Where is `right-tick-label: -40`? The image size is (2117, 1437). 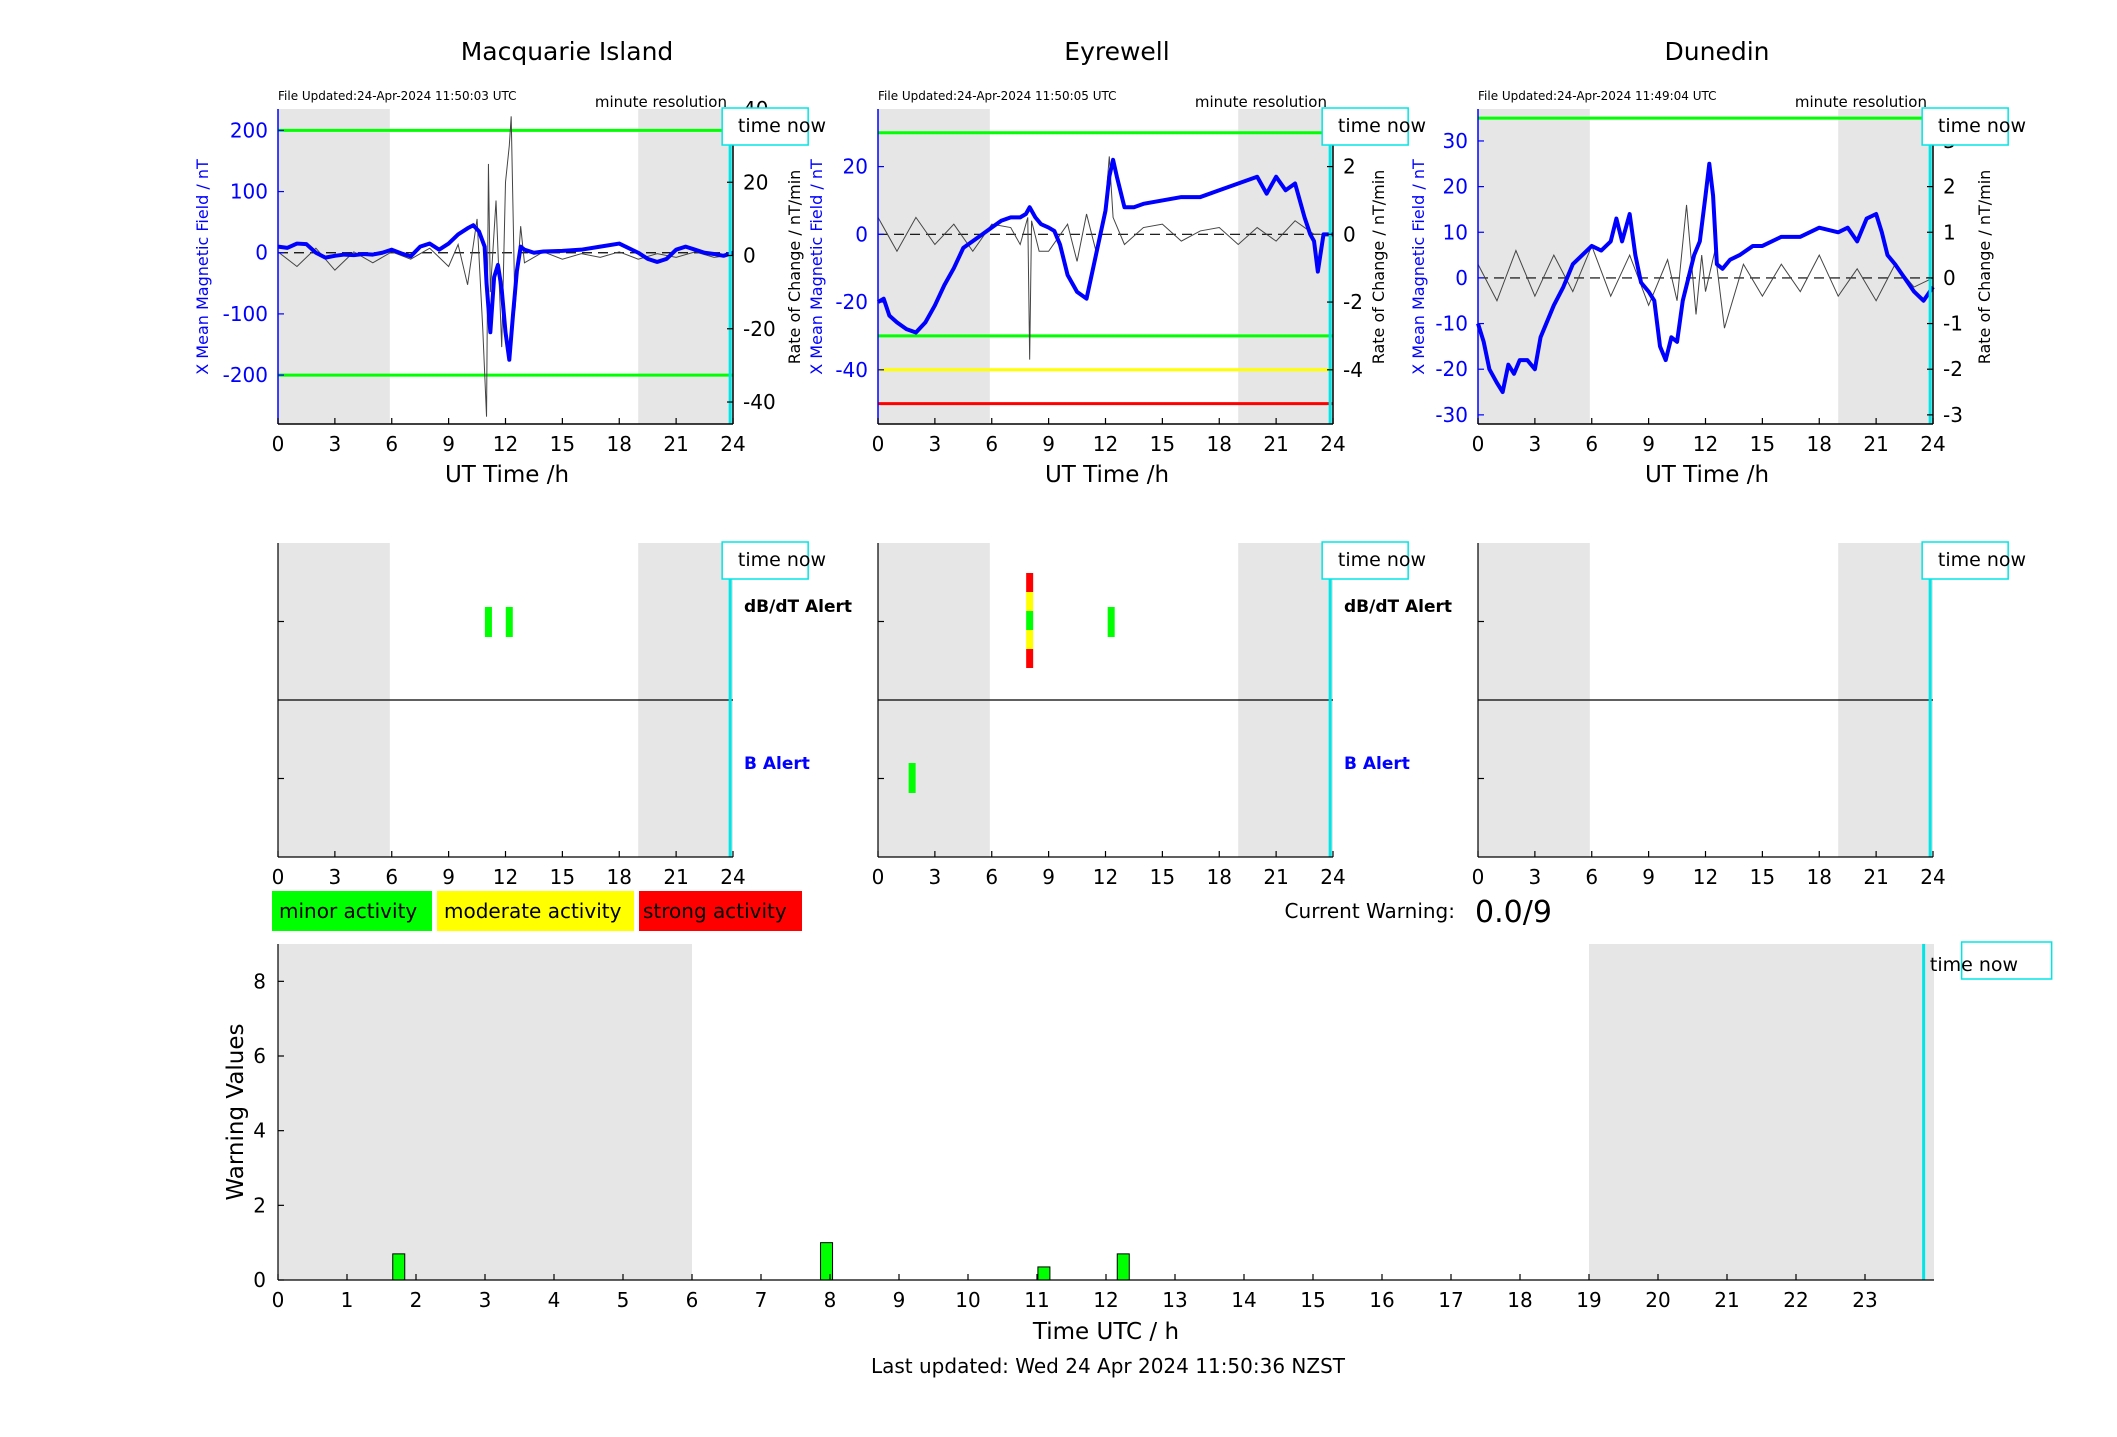 right-tick-label: -40 is located at coordinates (759, 402).